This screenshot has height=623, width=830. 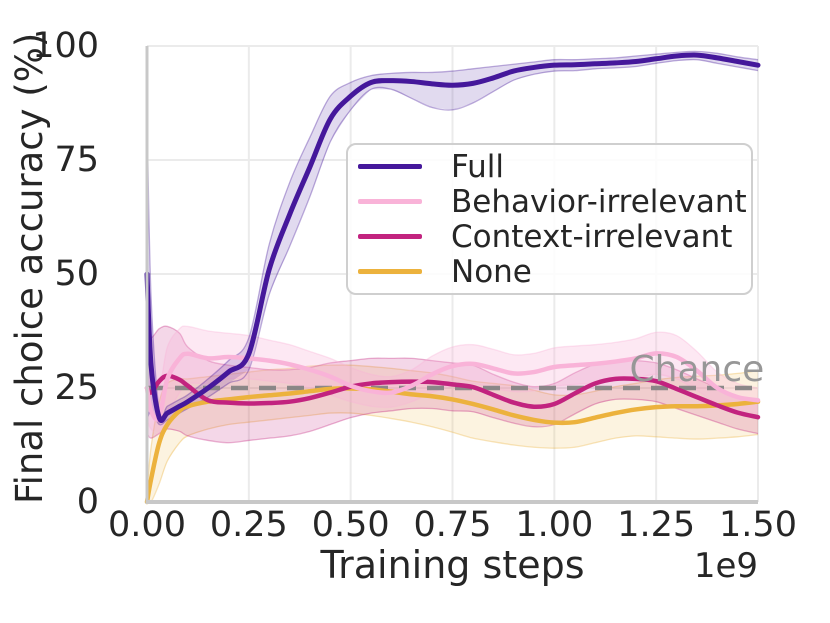 I want to click on x-axis-offset-label: 1e9, so click(x=725, y=566).